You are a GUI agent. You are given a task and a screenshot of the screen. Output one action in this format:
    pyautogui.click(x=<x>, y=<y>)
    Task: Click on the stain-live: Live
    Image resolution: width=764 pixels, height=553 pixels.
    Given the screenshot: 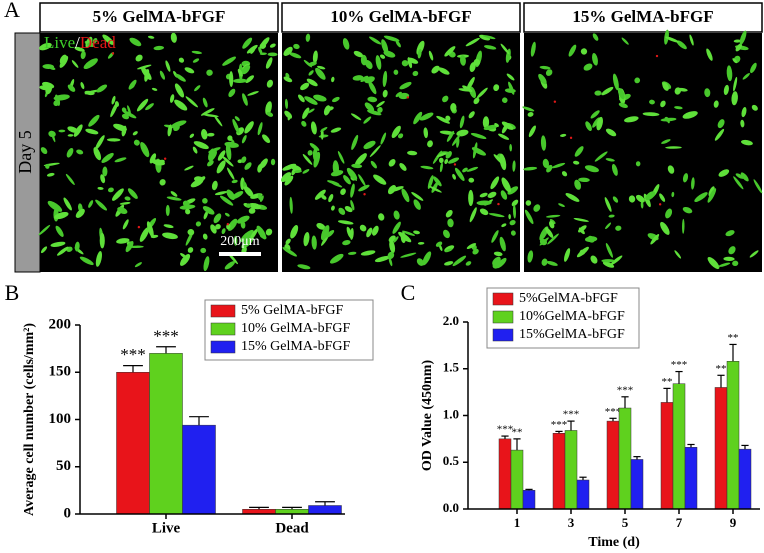 What is the action you would take?
    pyautogui.click(x=59, y=42)
    